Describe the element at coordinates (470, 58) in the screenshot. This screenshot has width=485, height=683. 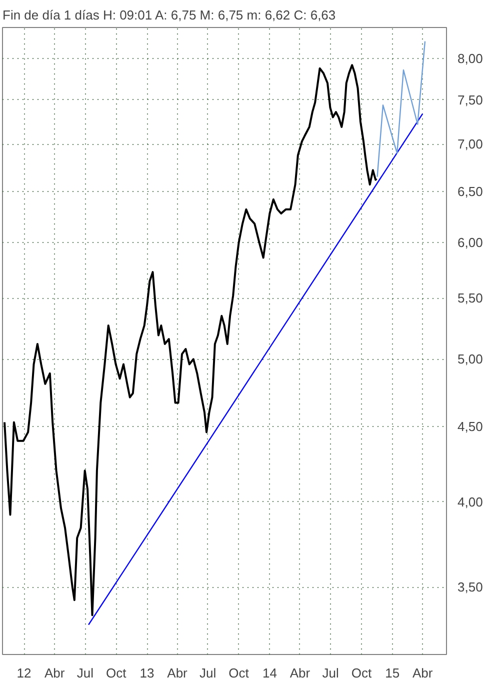
I see `y-tick-label: 8,00` at that location.